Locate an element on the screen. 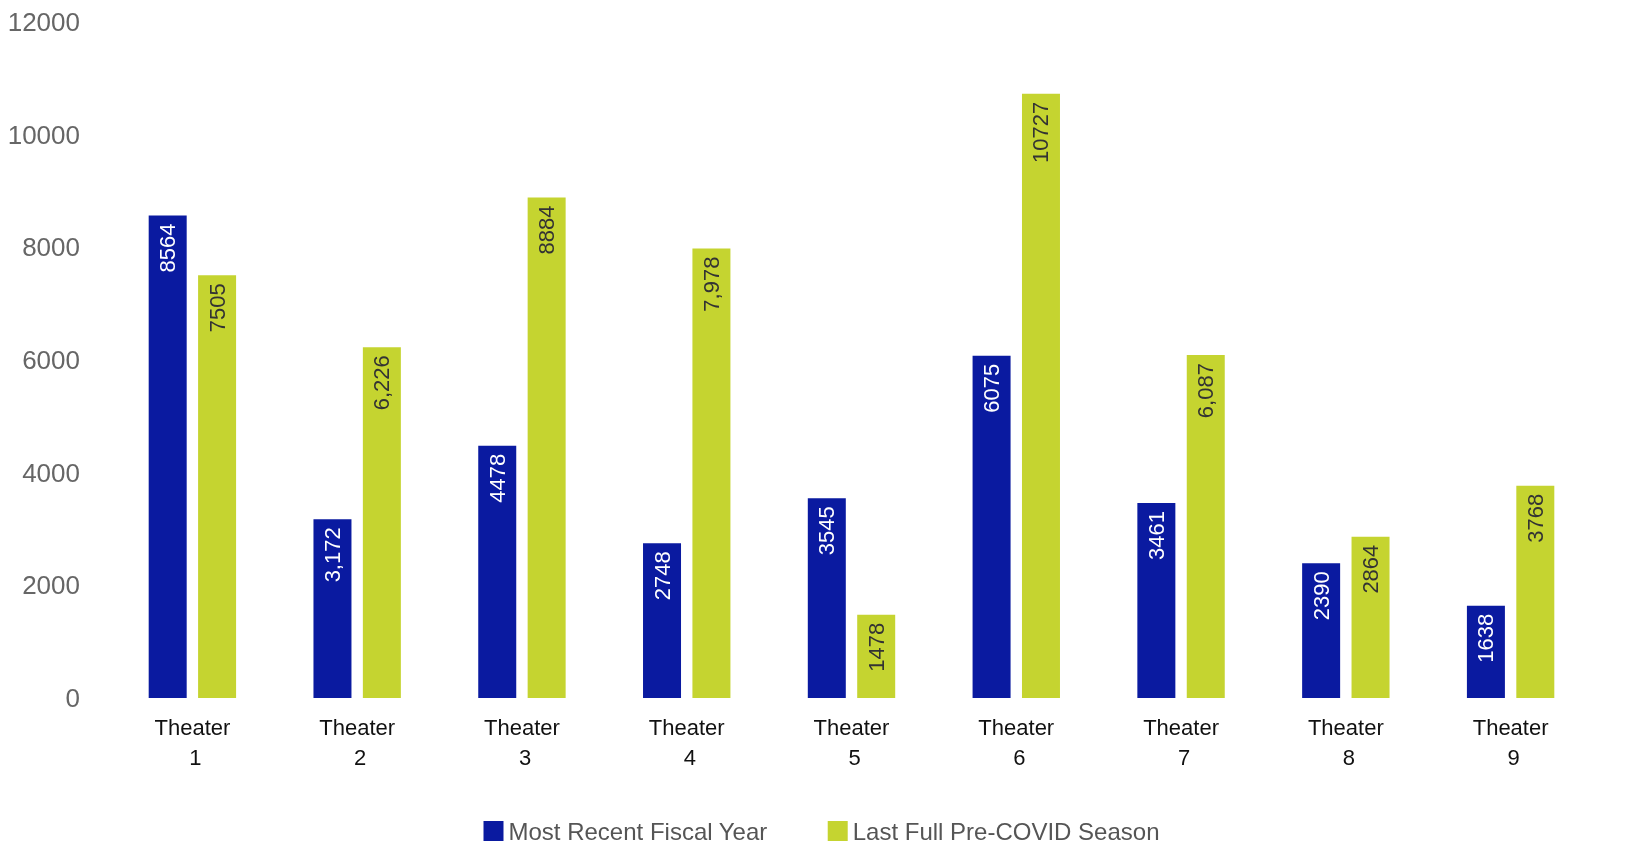 This screenshot has width=1643, height=848. y-tick-label: 2000 is located at coordinates (51, 585).